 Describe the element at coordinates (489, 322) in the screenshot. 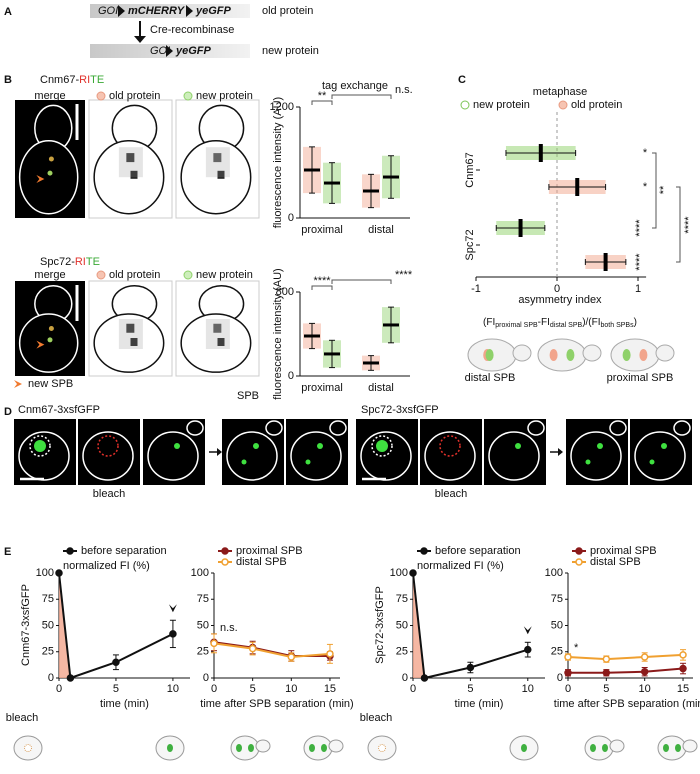

I see `formula-part: (FI` at that location.